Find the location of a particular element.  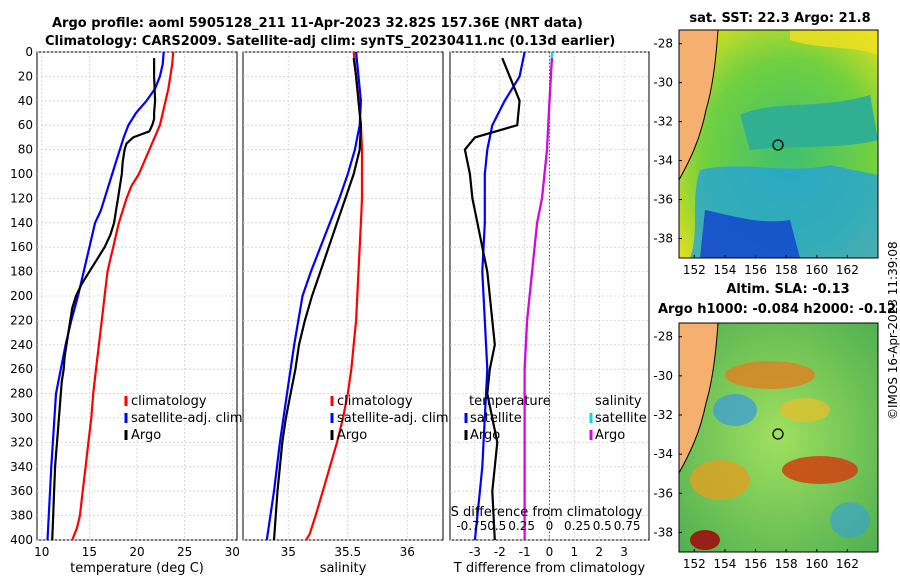

sst-map-frame is located at coordinates (778, 144).